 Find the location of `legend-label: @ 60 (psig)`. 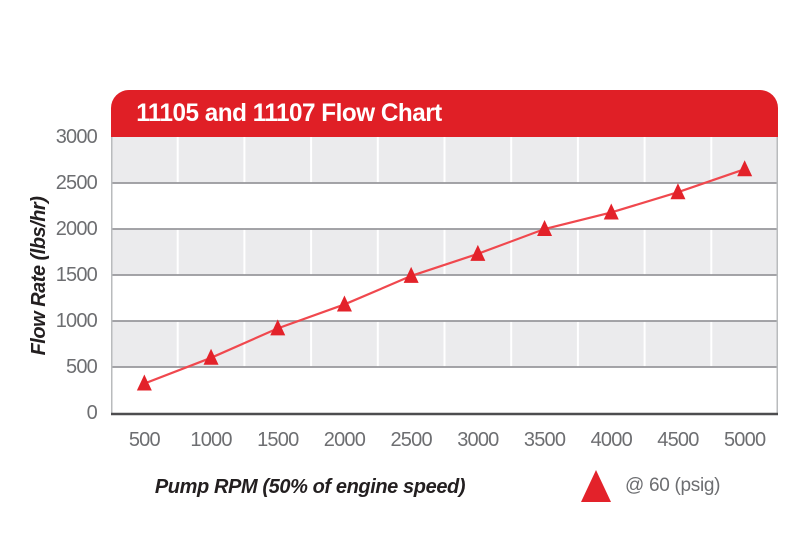

legend-label: @ 60 (psig) is located at coordinates (673, 485).